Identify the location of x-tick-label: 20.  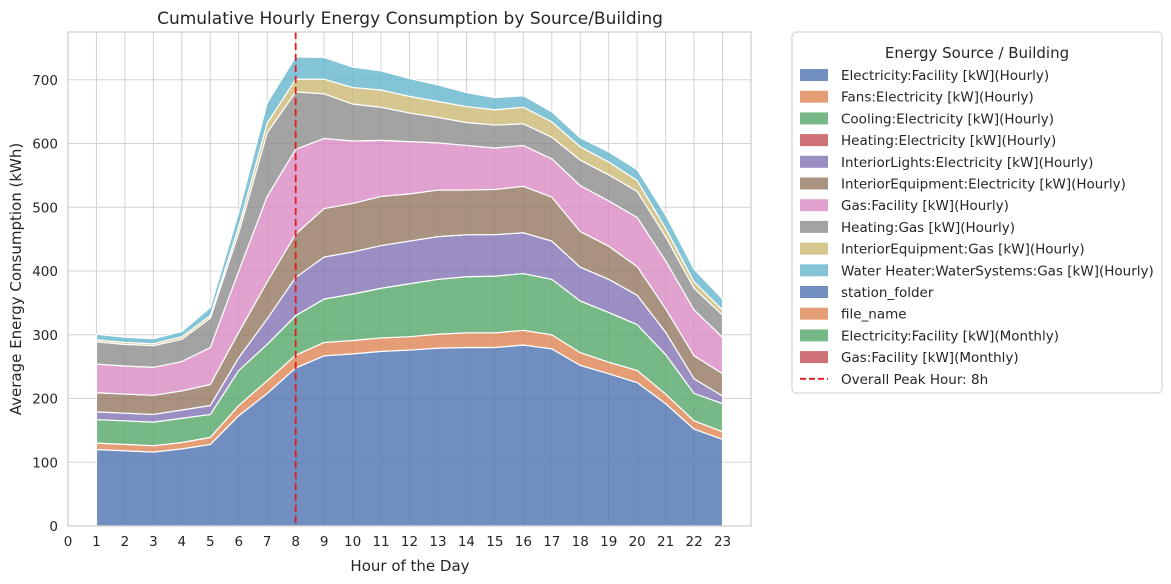
(637, 542).